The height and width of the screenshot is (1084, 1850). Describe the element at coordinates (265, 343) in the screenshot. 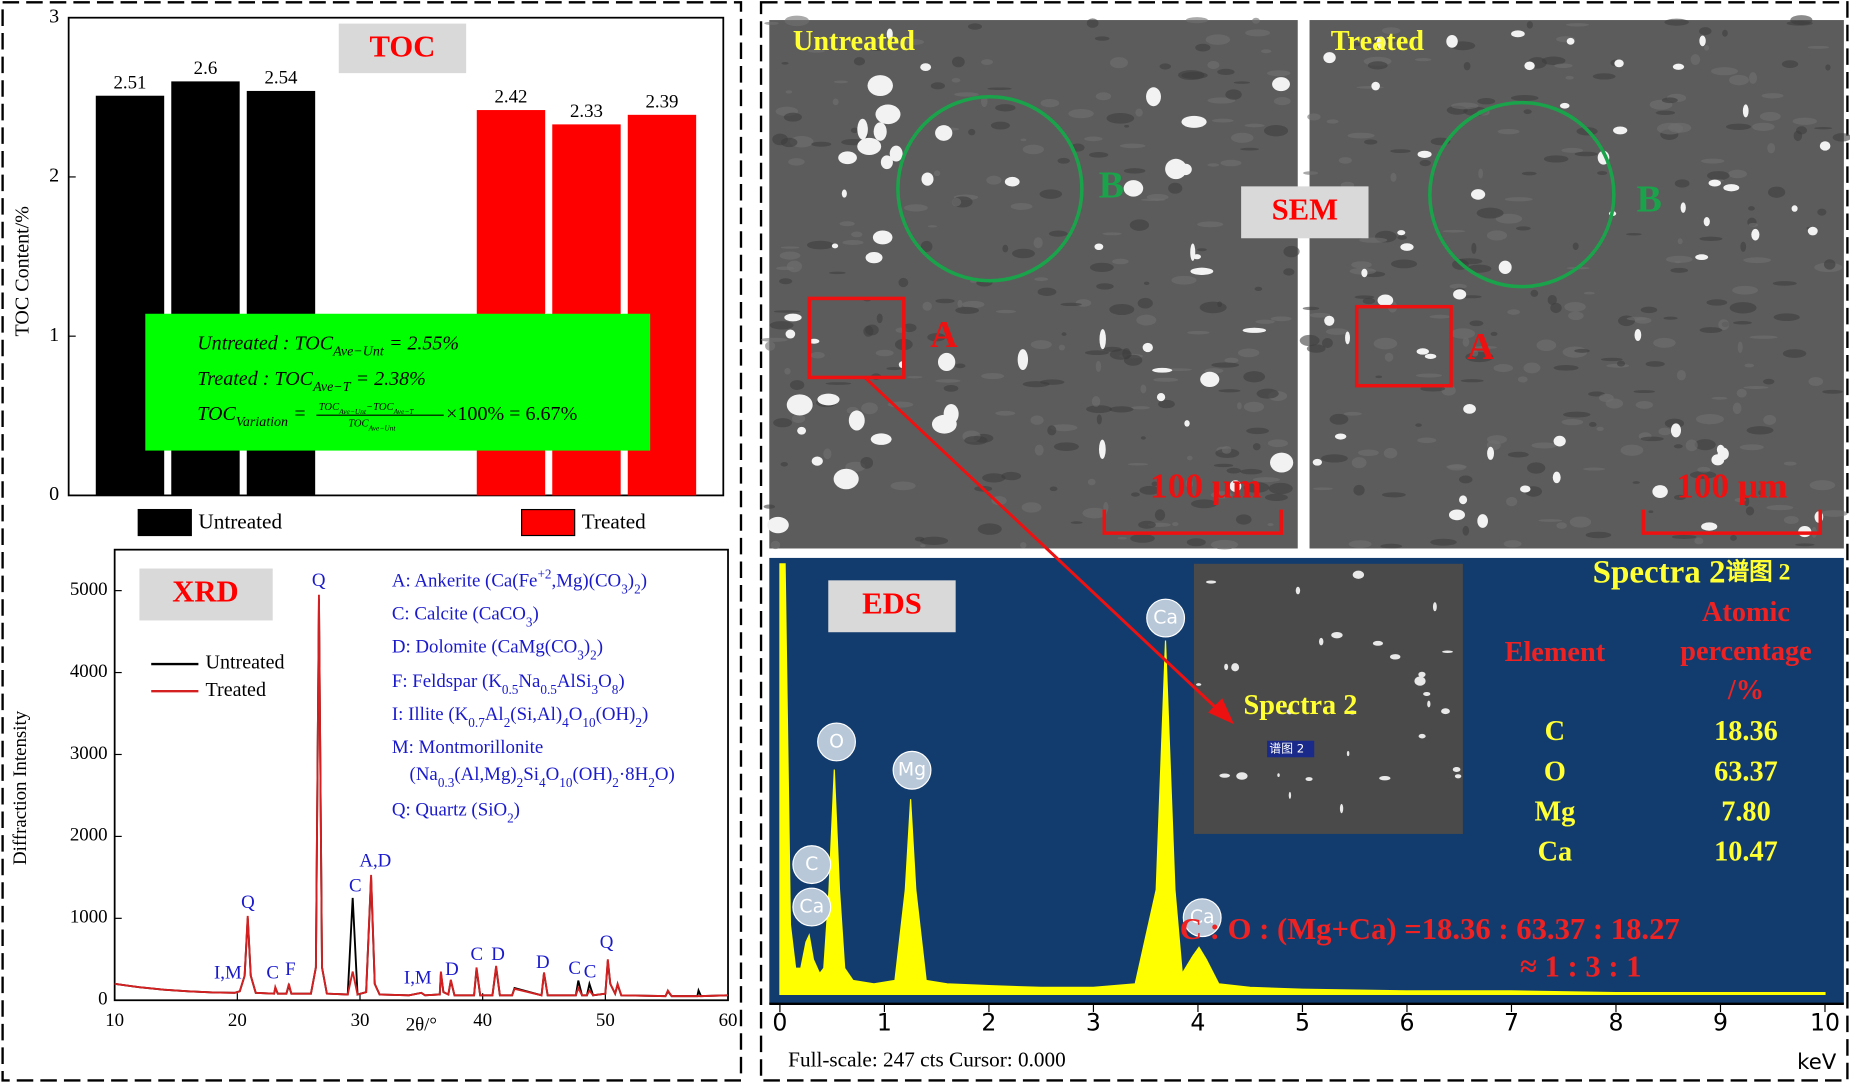

I see `annotation-line-part: Untreated : TOC` at that location.